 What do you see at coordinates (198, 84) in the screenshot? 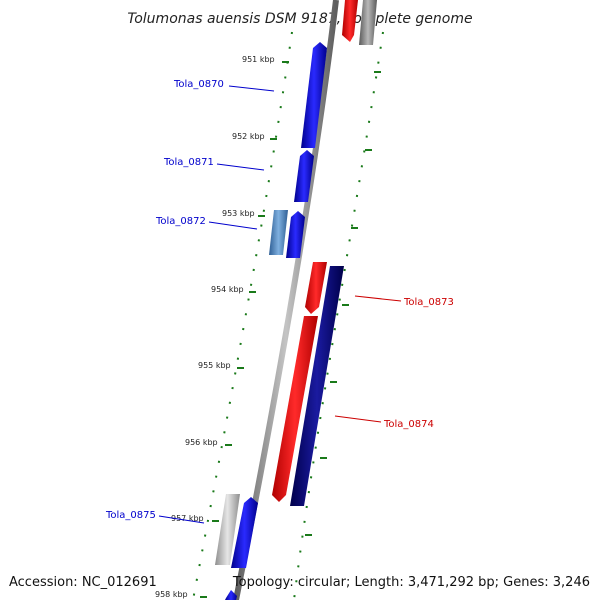
I see `gene-label-tola-0870: Tola_0870` at bounding box center [198, 84].